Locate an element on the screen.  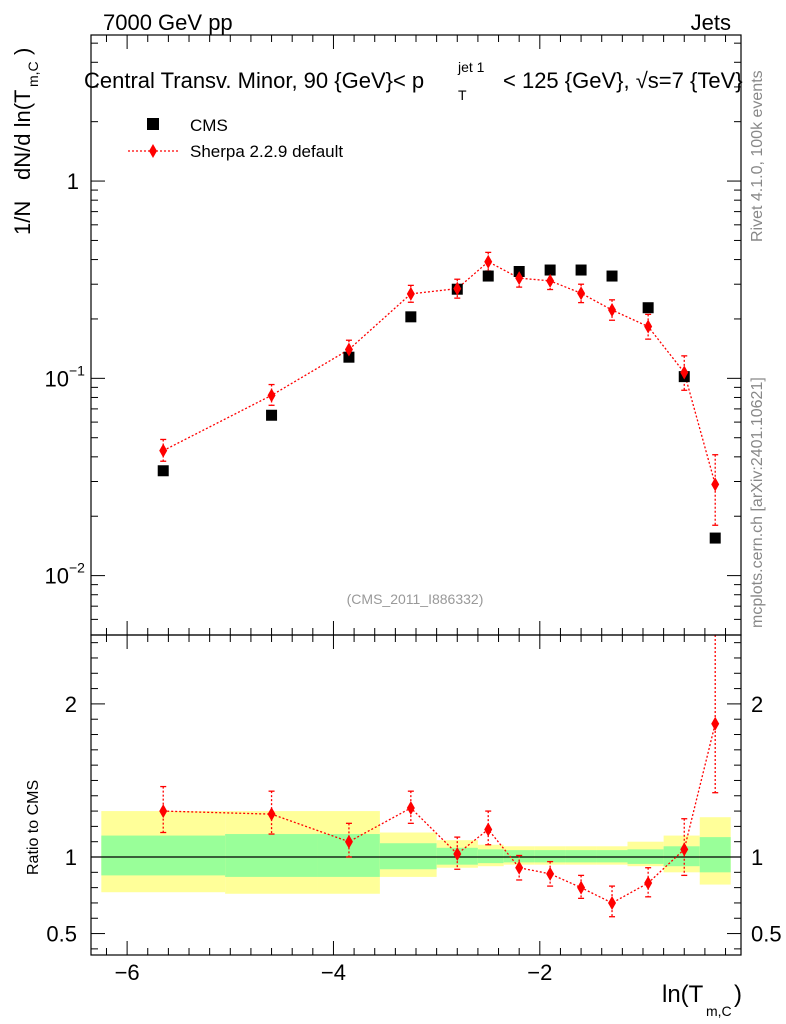
mcplots-label: mcplots.cern.ch [arXiv:2401.10621] is located at coordinates (757, 502).